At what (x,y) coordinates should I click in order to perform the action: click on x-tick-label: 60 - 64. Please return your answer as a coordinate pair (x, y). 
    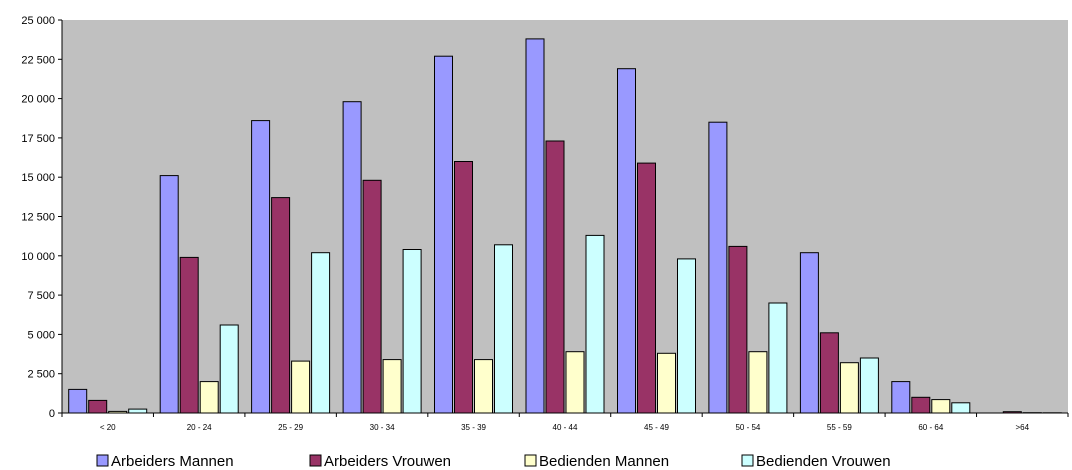
    Looking at the image, I should click on (930, 427).